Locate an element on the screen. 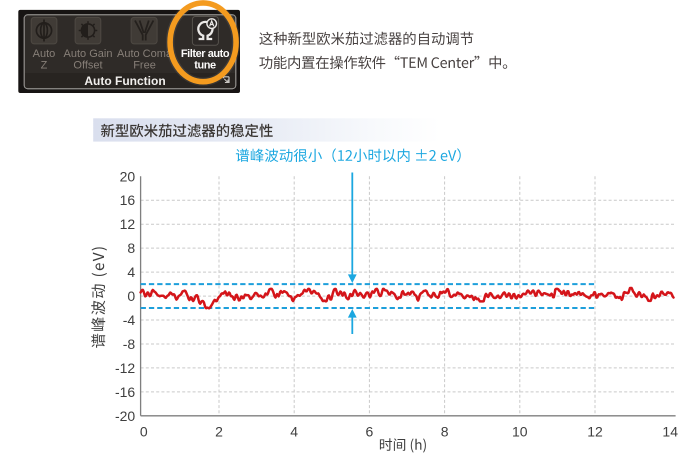 The width and height of the screenshot is (700, 469). svg-text: 20 is located at coordinates (128, 176).